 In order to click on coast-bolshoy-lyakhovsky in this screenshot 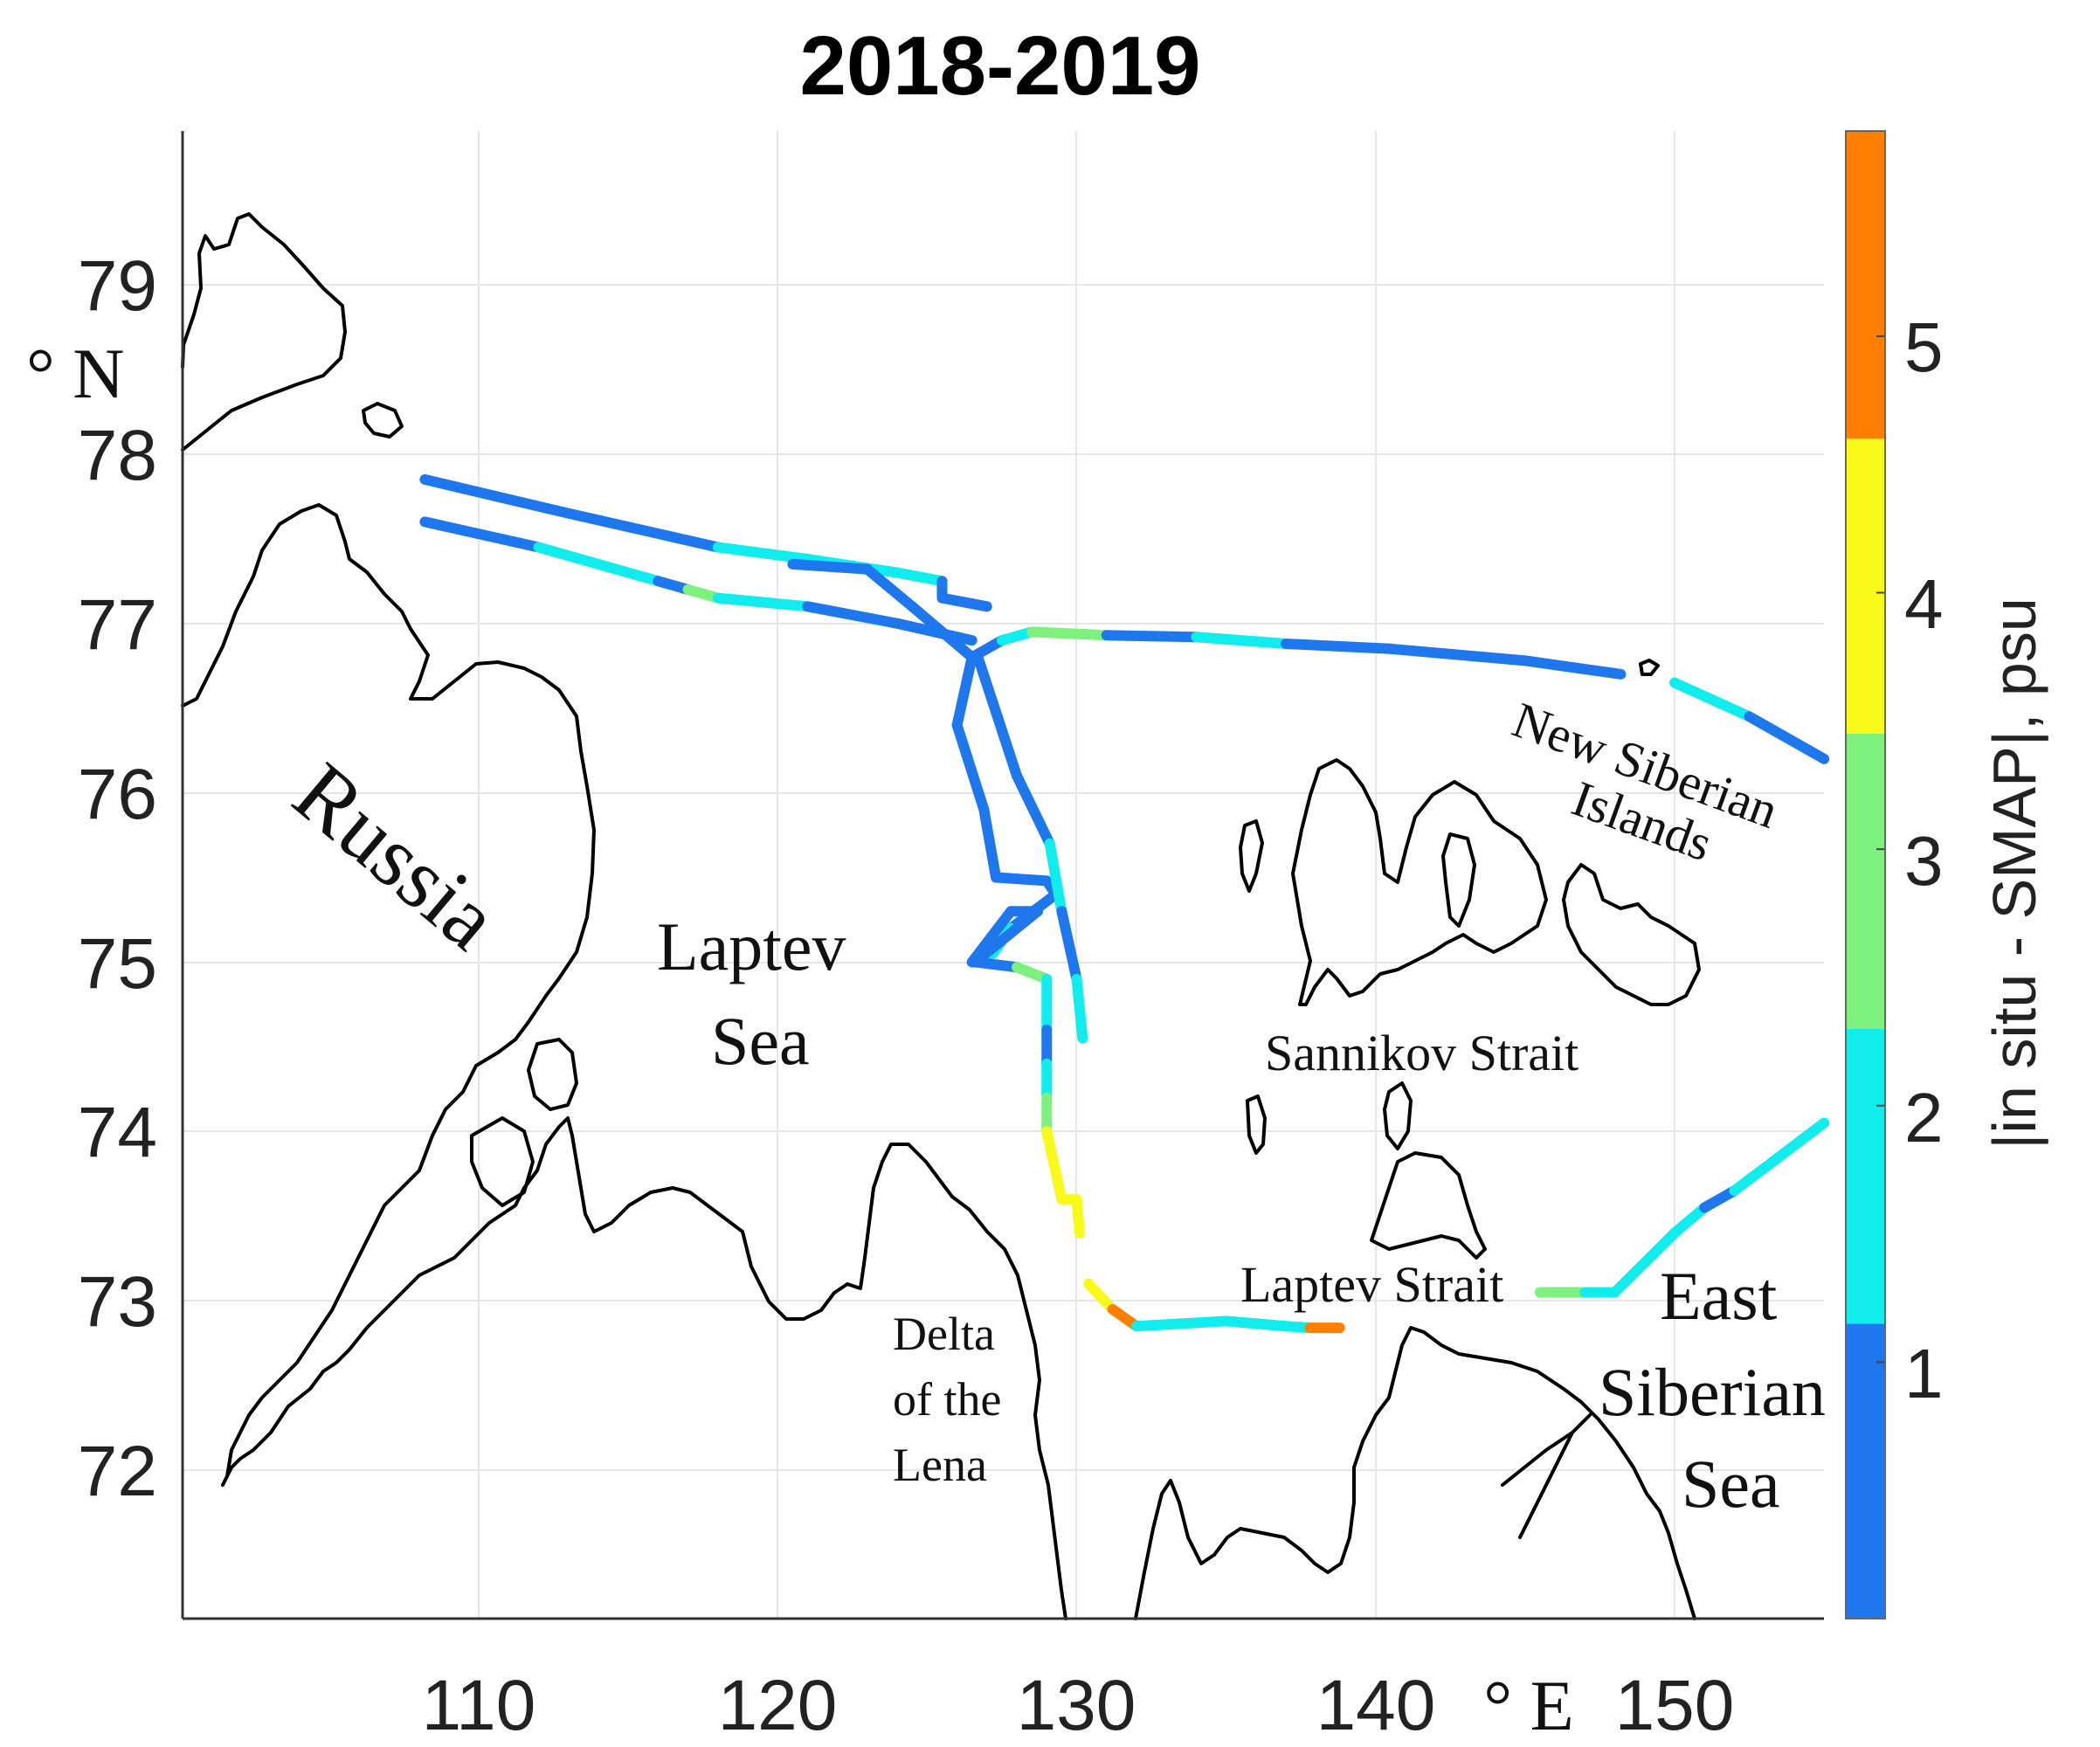, I will do `click(1398, 1115)`.